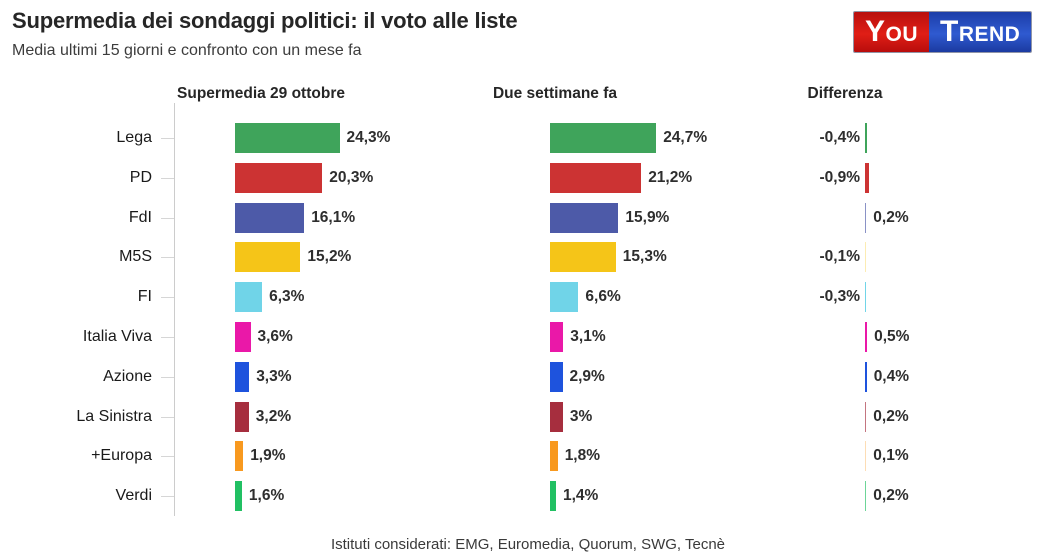 This screenshot has height=557, width=1056. I want to click on diff-value: -0,9%, so click(840, 177).